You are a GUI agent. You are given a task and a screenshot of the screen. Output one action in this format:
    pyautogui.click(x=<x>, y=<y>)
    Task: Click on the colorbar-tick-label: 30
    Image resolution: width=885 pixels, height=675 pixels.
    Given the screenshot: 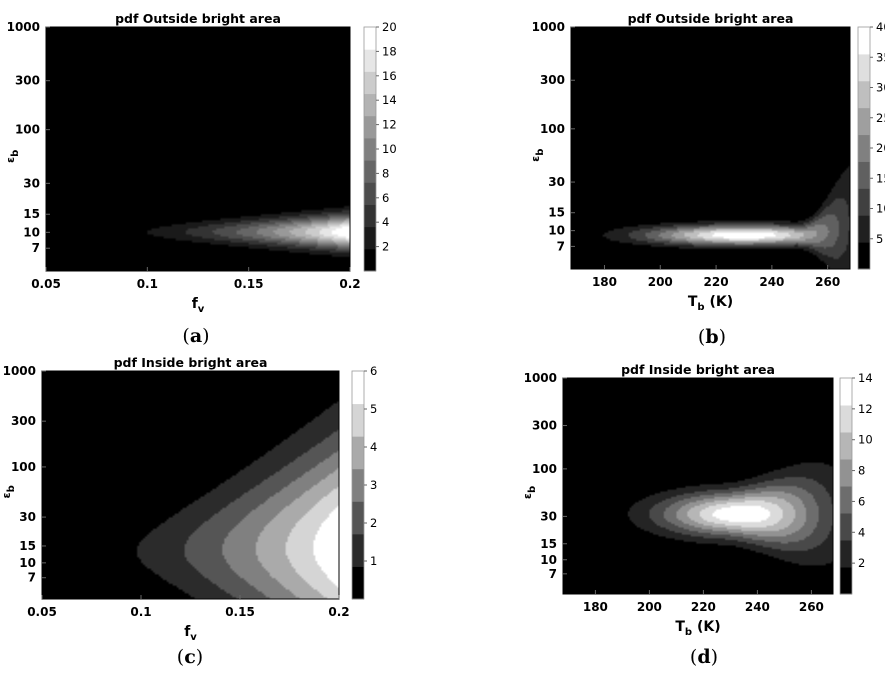 What is the action you would take?
    pyautogui.click(x=880, y=88)
    